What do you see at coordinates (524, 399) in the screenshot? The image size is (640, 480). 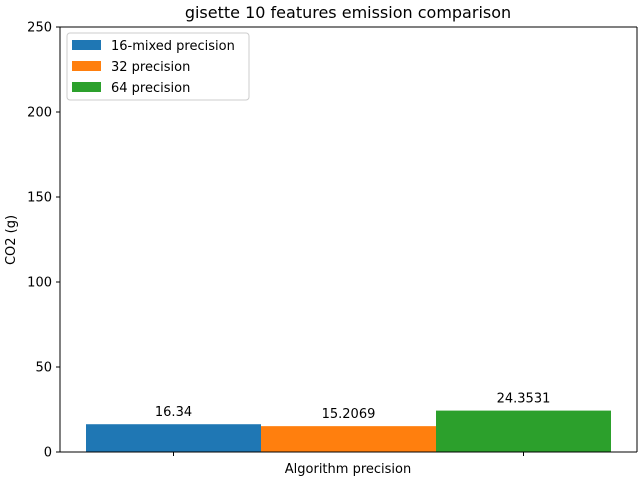 I see `bar-value-label: 24.3531` at bounding box center [524, 399].